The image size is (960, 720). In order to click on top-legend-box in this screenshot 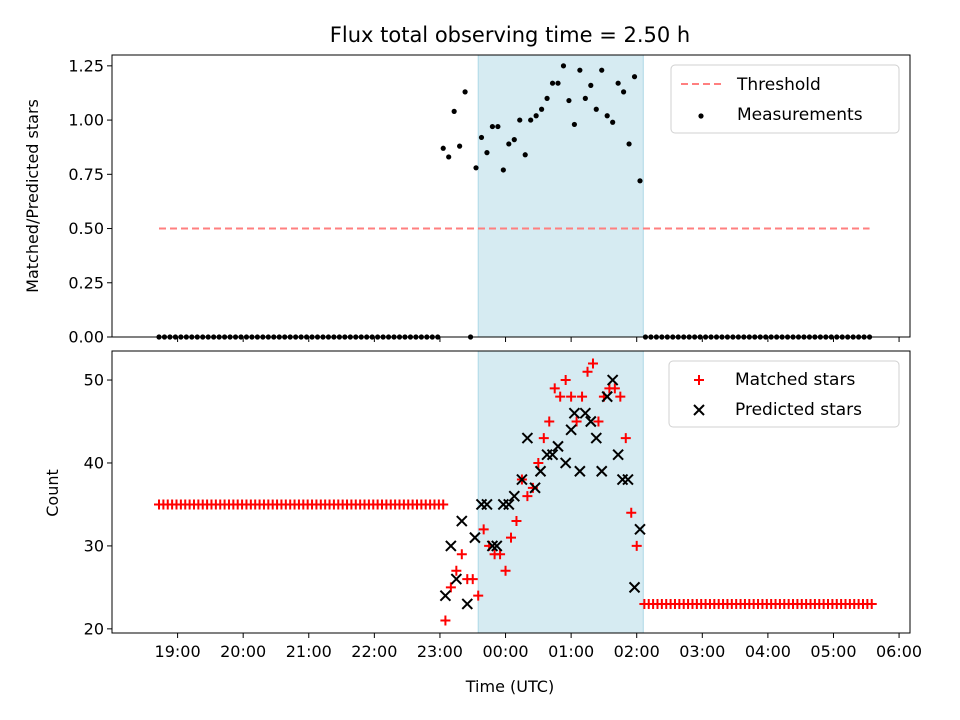, I will do `click(785, 99)`.